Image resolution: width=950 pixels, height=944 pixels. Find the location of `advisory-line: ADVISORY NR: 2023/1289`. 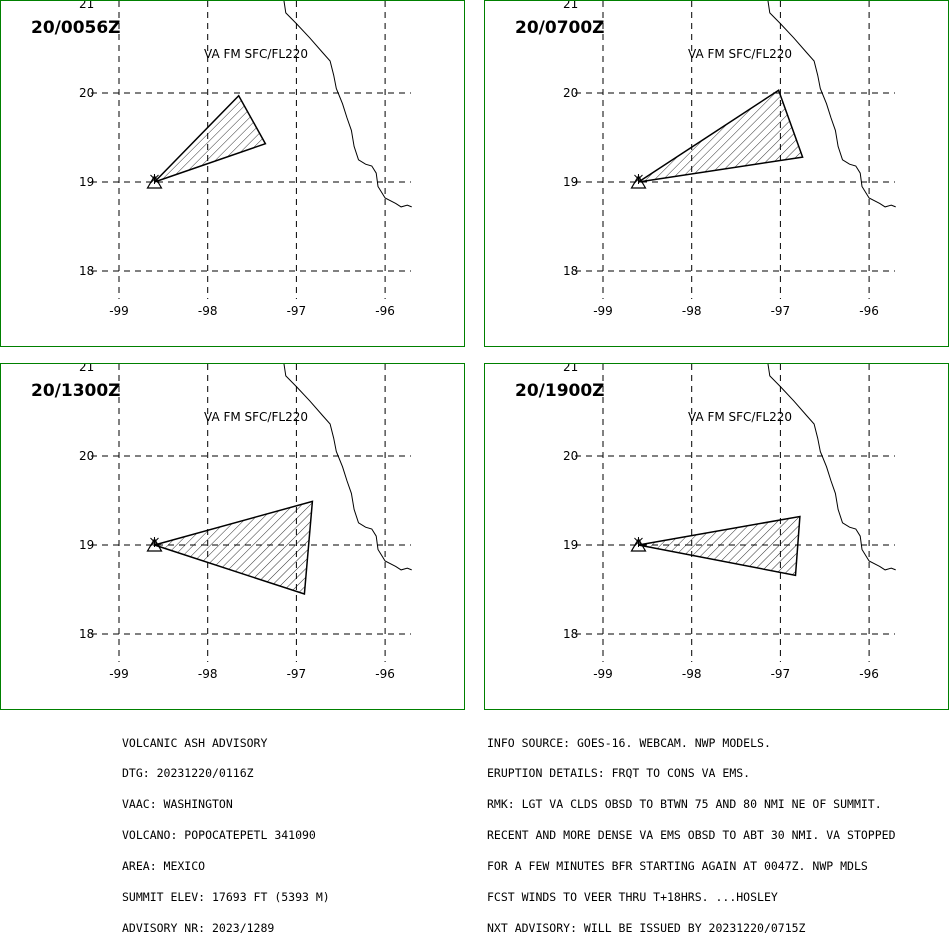

advisory-line: ADVISORY NR: 2023/1289 is located at coordinates (198, 927).